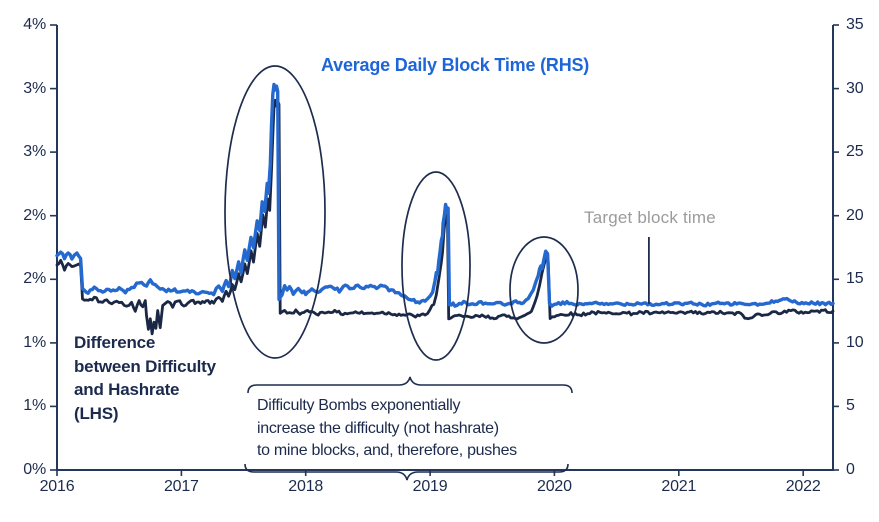  What do you see at coordinates (430, 486) in the screenshot?
I see `x-axis-tick-label: 2019` at bounding box center [430, 486].